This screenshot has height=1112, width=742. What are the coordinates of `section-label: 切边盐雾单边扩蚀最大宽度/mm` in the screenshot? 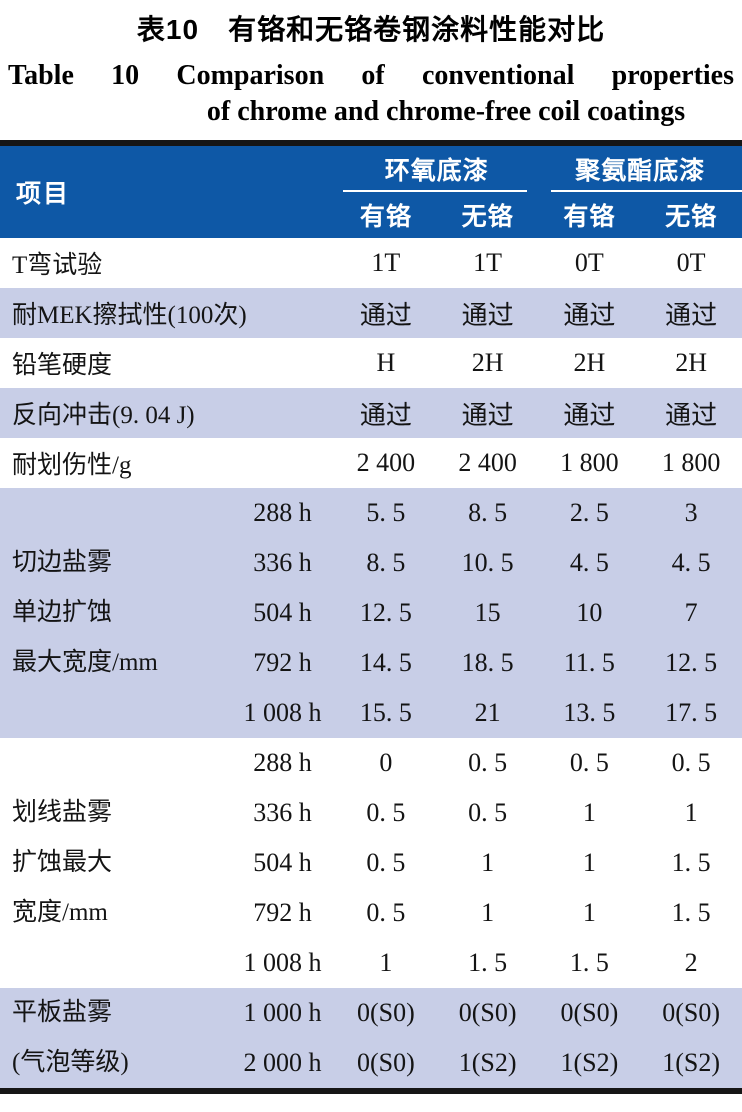 It's located at (115, 613).